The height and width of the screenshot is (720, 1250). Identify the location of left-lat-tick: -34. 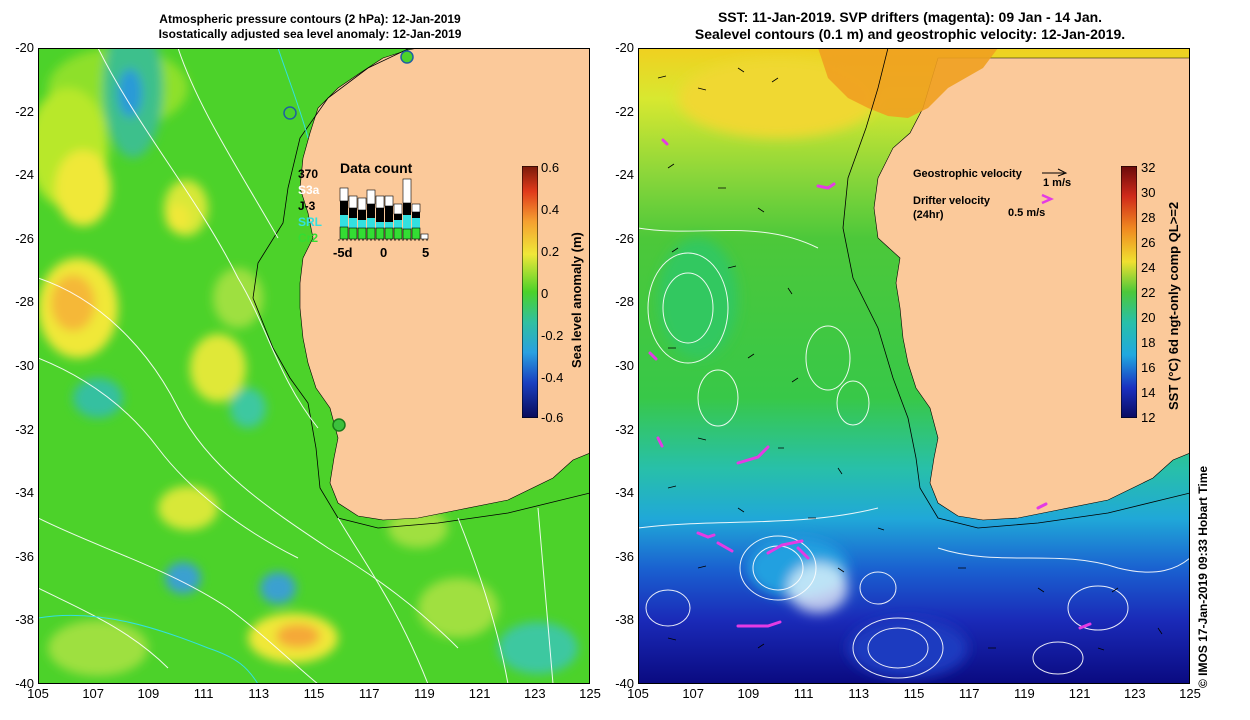
(24, 493).